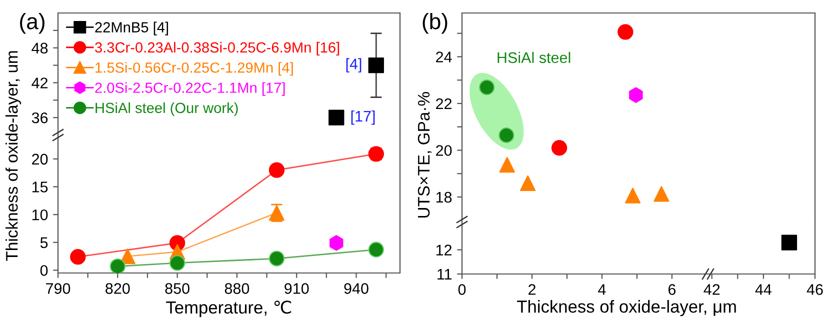  Describe the element at coordinates (444, 250) in the screenshot. I see `y-tick-label: 12` at that location.